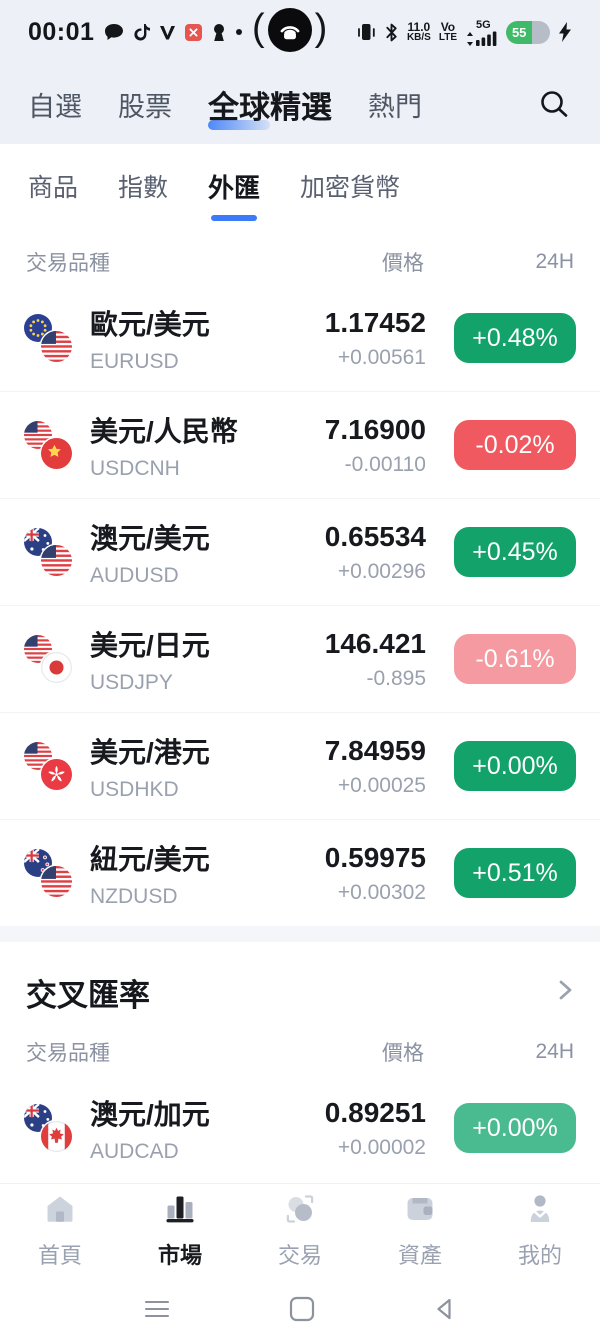 The image size is (600, 1340). Describe the element at coordinates (167, 32) in the screenshot. I see `v-app-icon` at that location.